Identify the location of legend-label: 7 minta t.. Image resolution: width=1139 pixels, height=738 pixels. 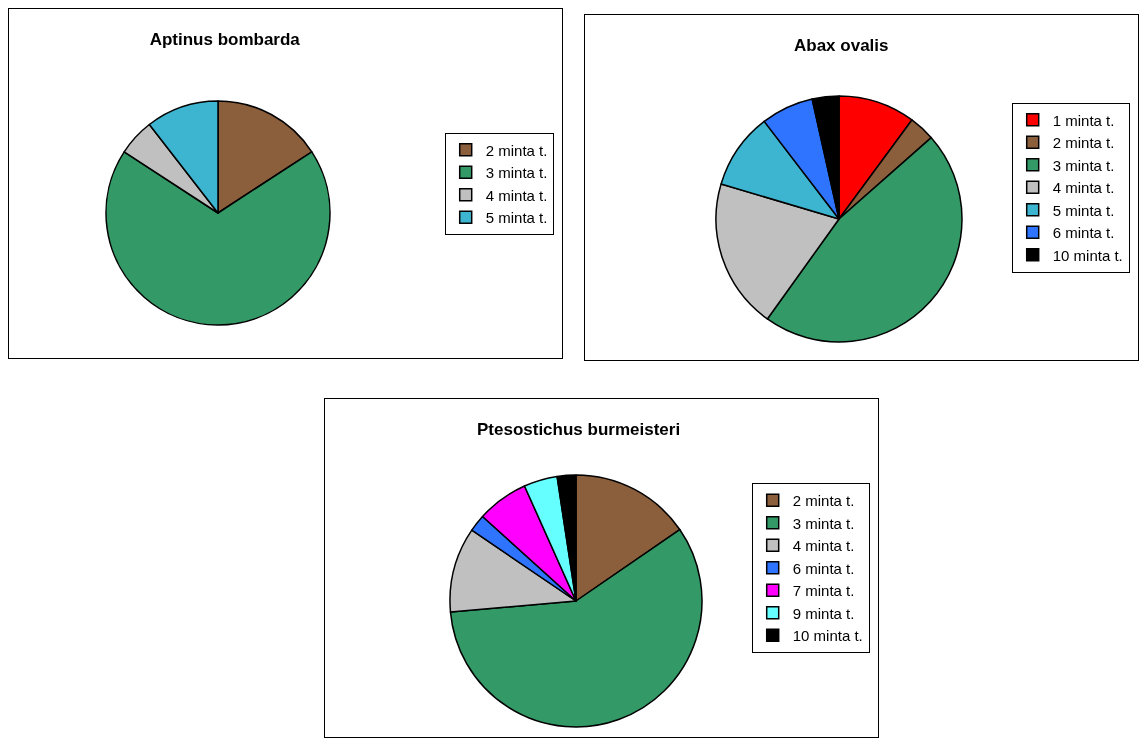
(823, 591).